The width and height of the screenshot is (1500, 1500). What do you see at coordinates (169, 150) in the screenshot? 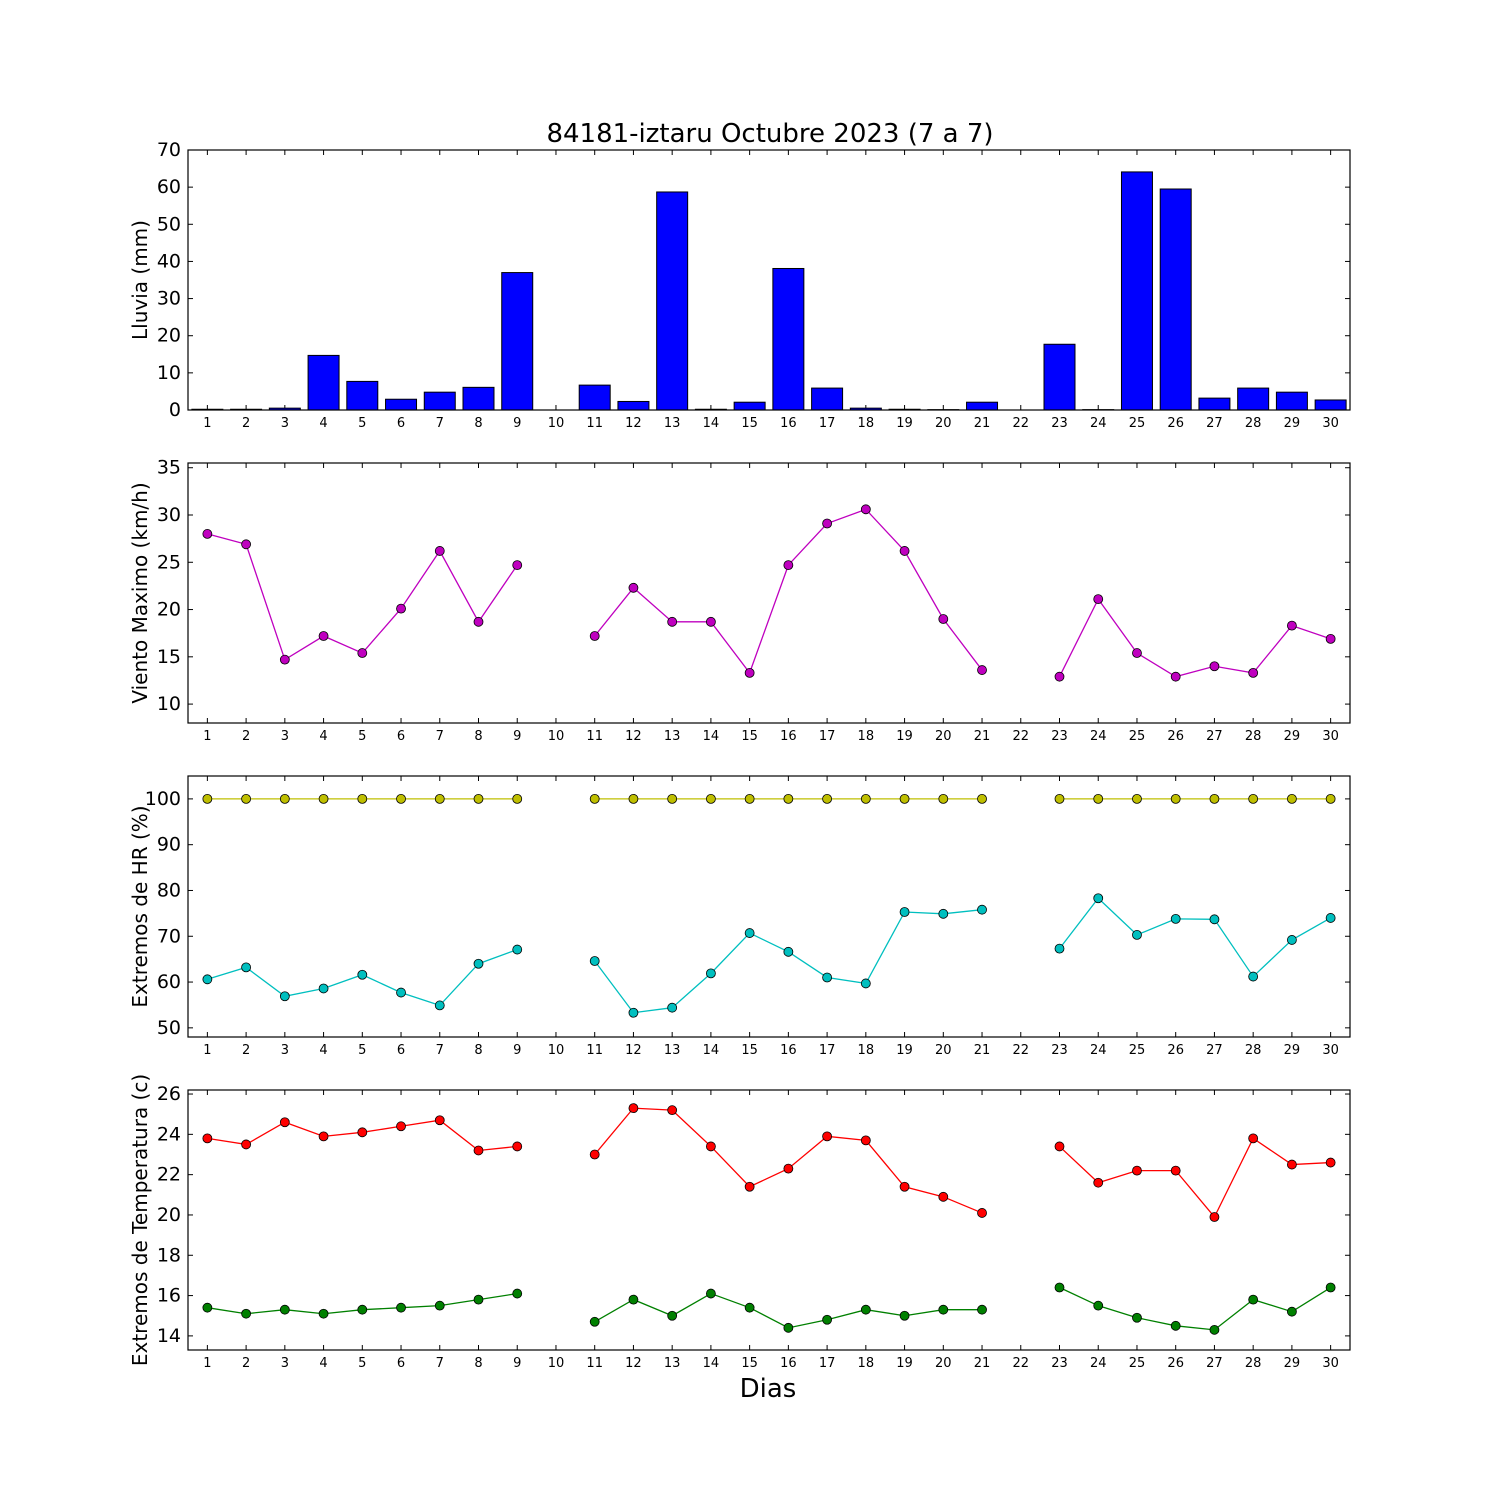
I see `y-tick-label-lluvia: 70` at bounding box center [169, 150].